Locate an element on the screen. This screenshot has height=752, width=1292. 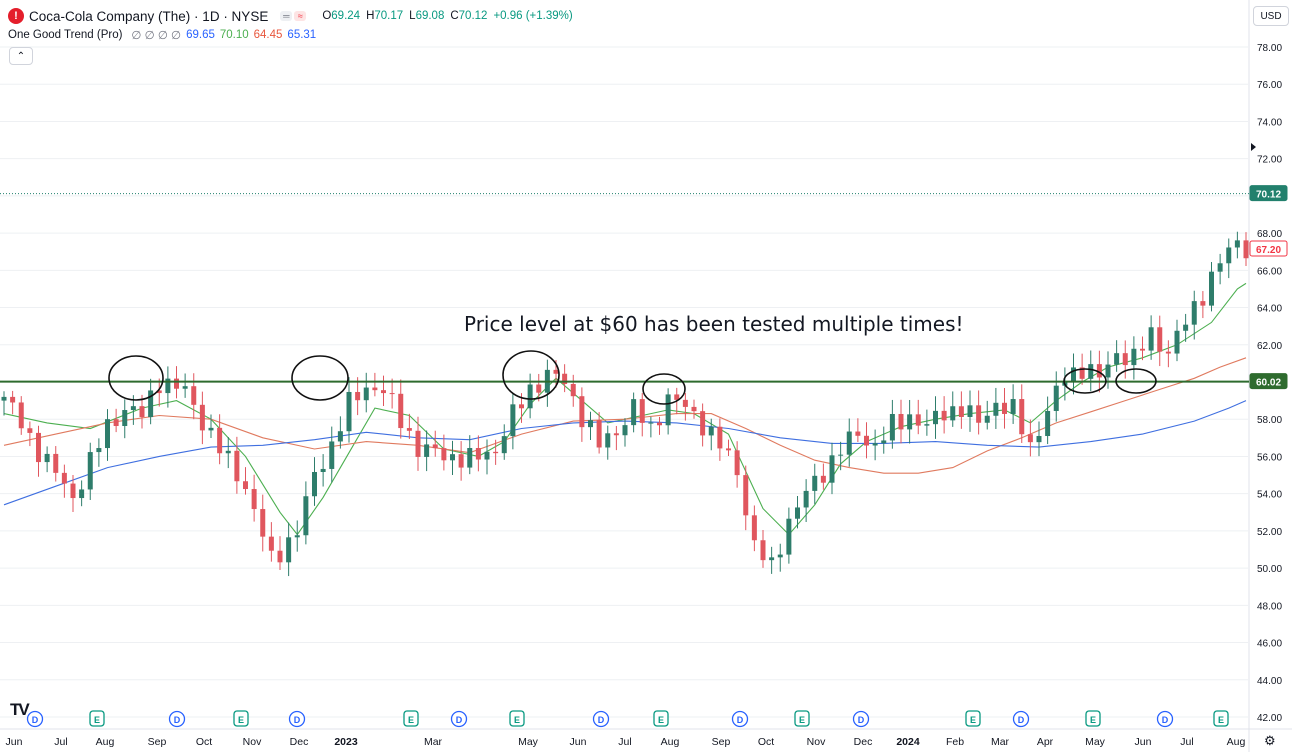
tradingview-logo-icon: TV is located at coordinates (20, 709).